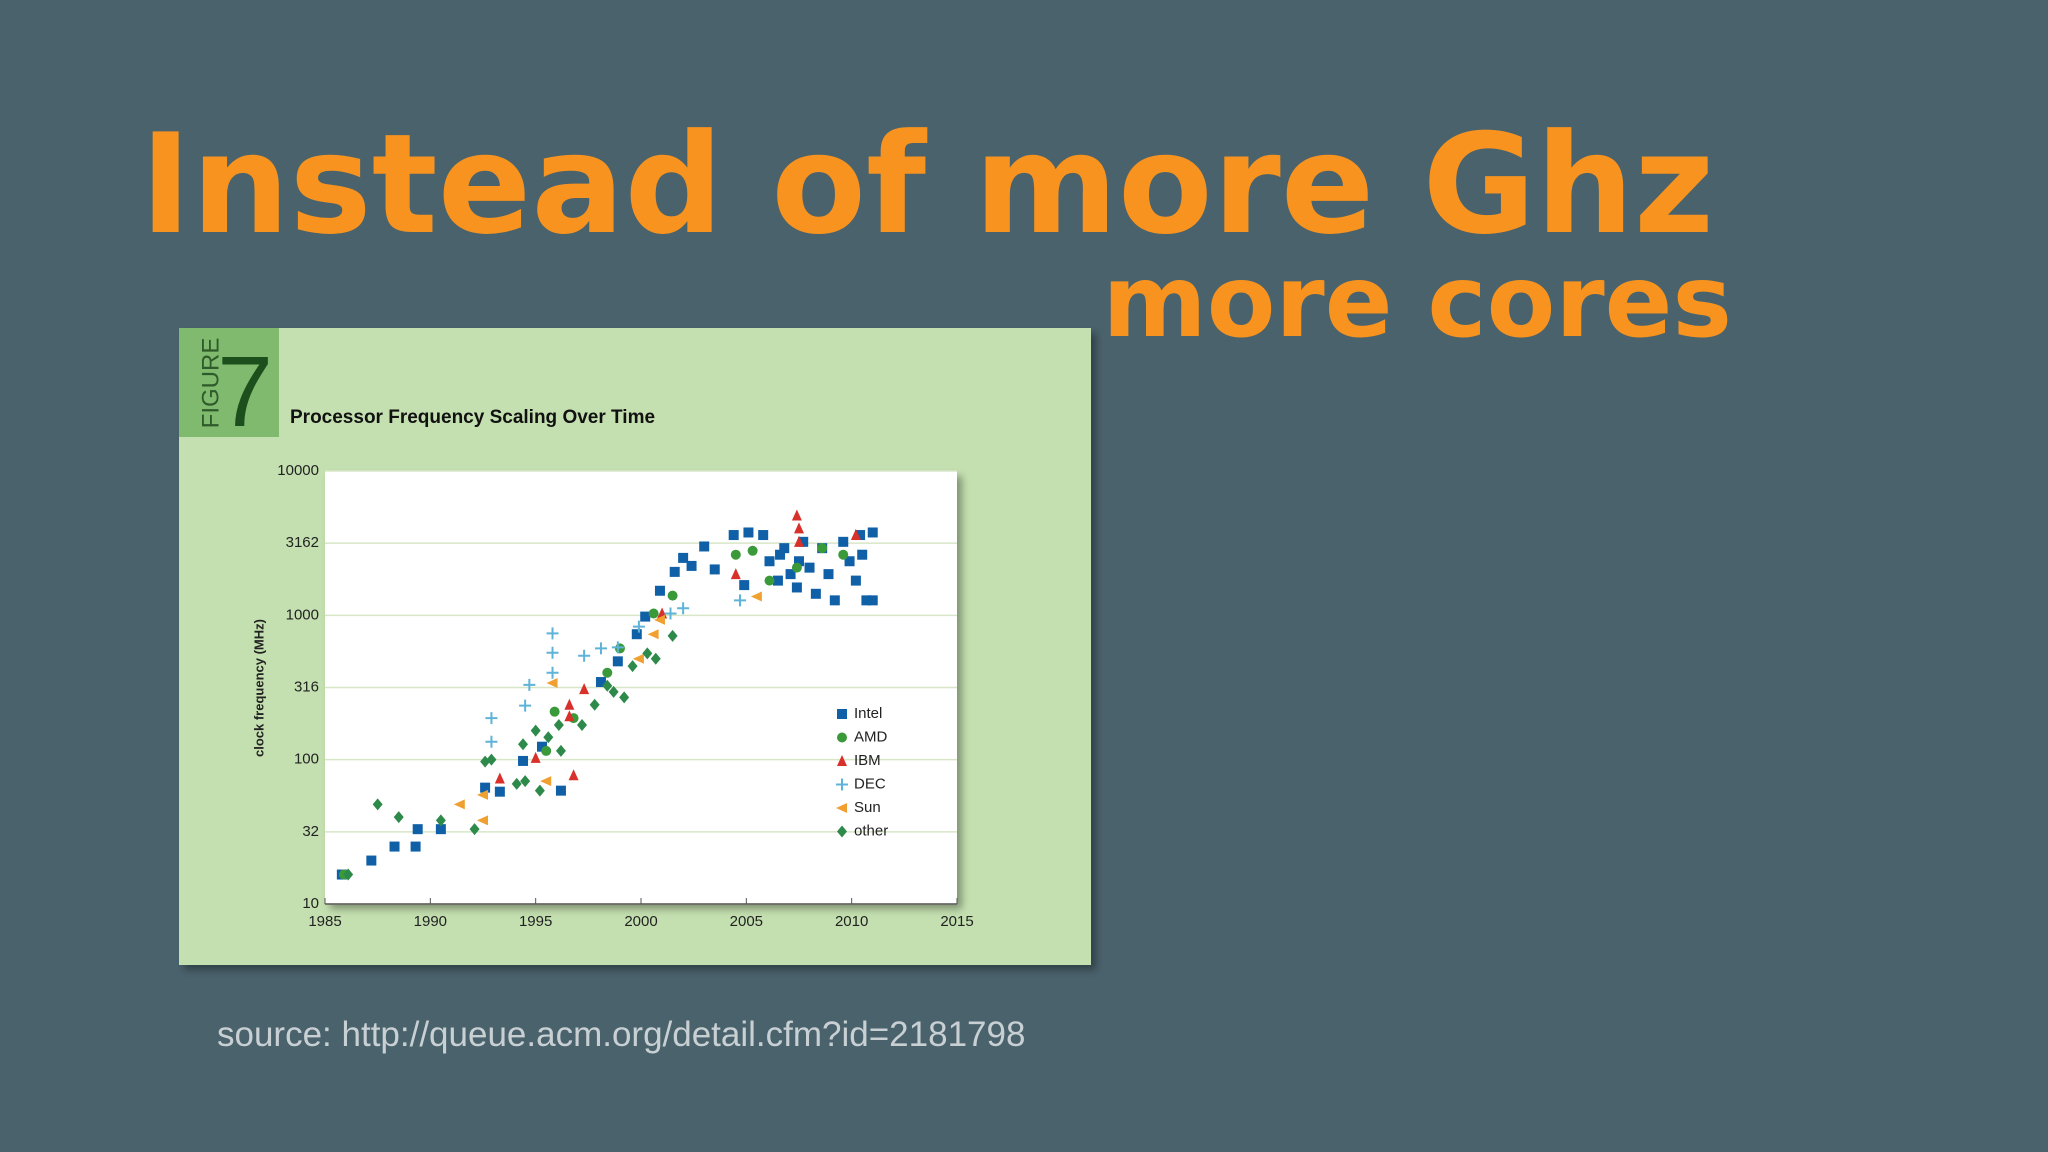 The width and height of the screenshot is (2048, 1152). I want to click on figure-badge, so click(229, 382).